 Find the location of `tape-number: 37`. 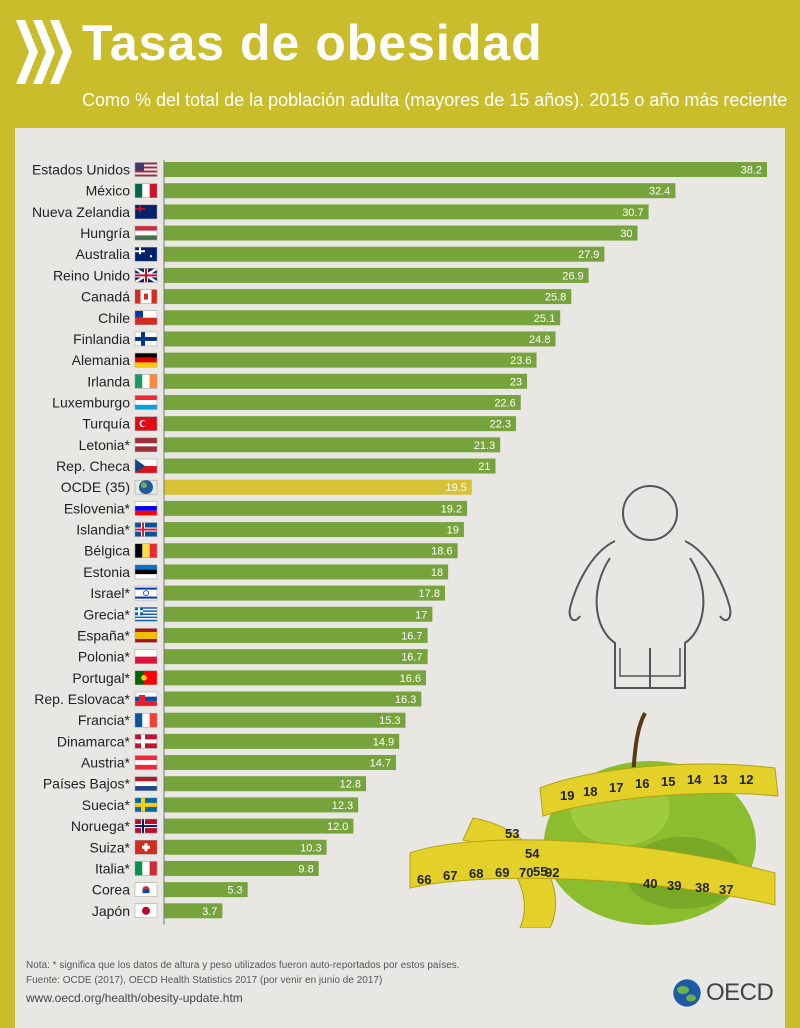

tape-number: 37 is located at coordinates (726, 889).